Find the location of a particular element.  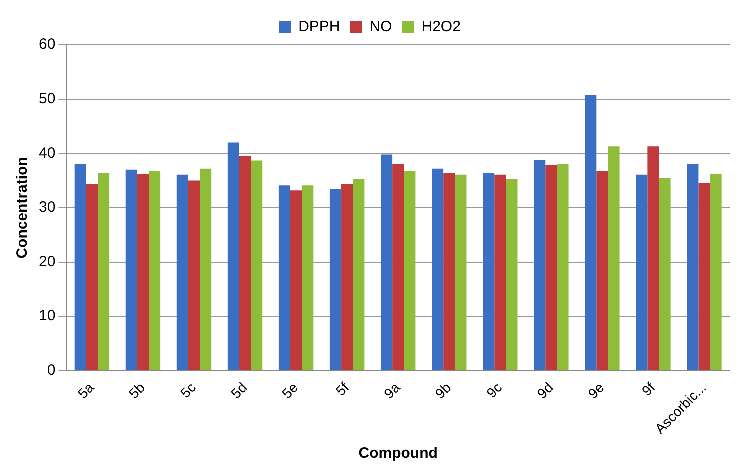

x-tick-label: 9c is located at coordinates (494, 390).